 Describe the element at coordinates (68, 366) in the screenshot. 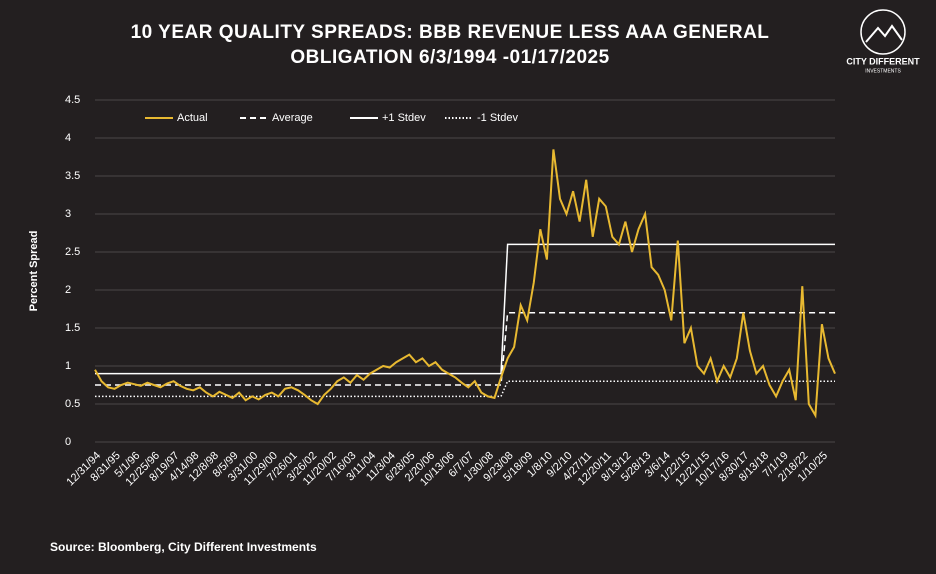

I see `y-tick-label: 1` at that location.